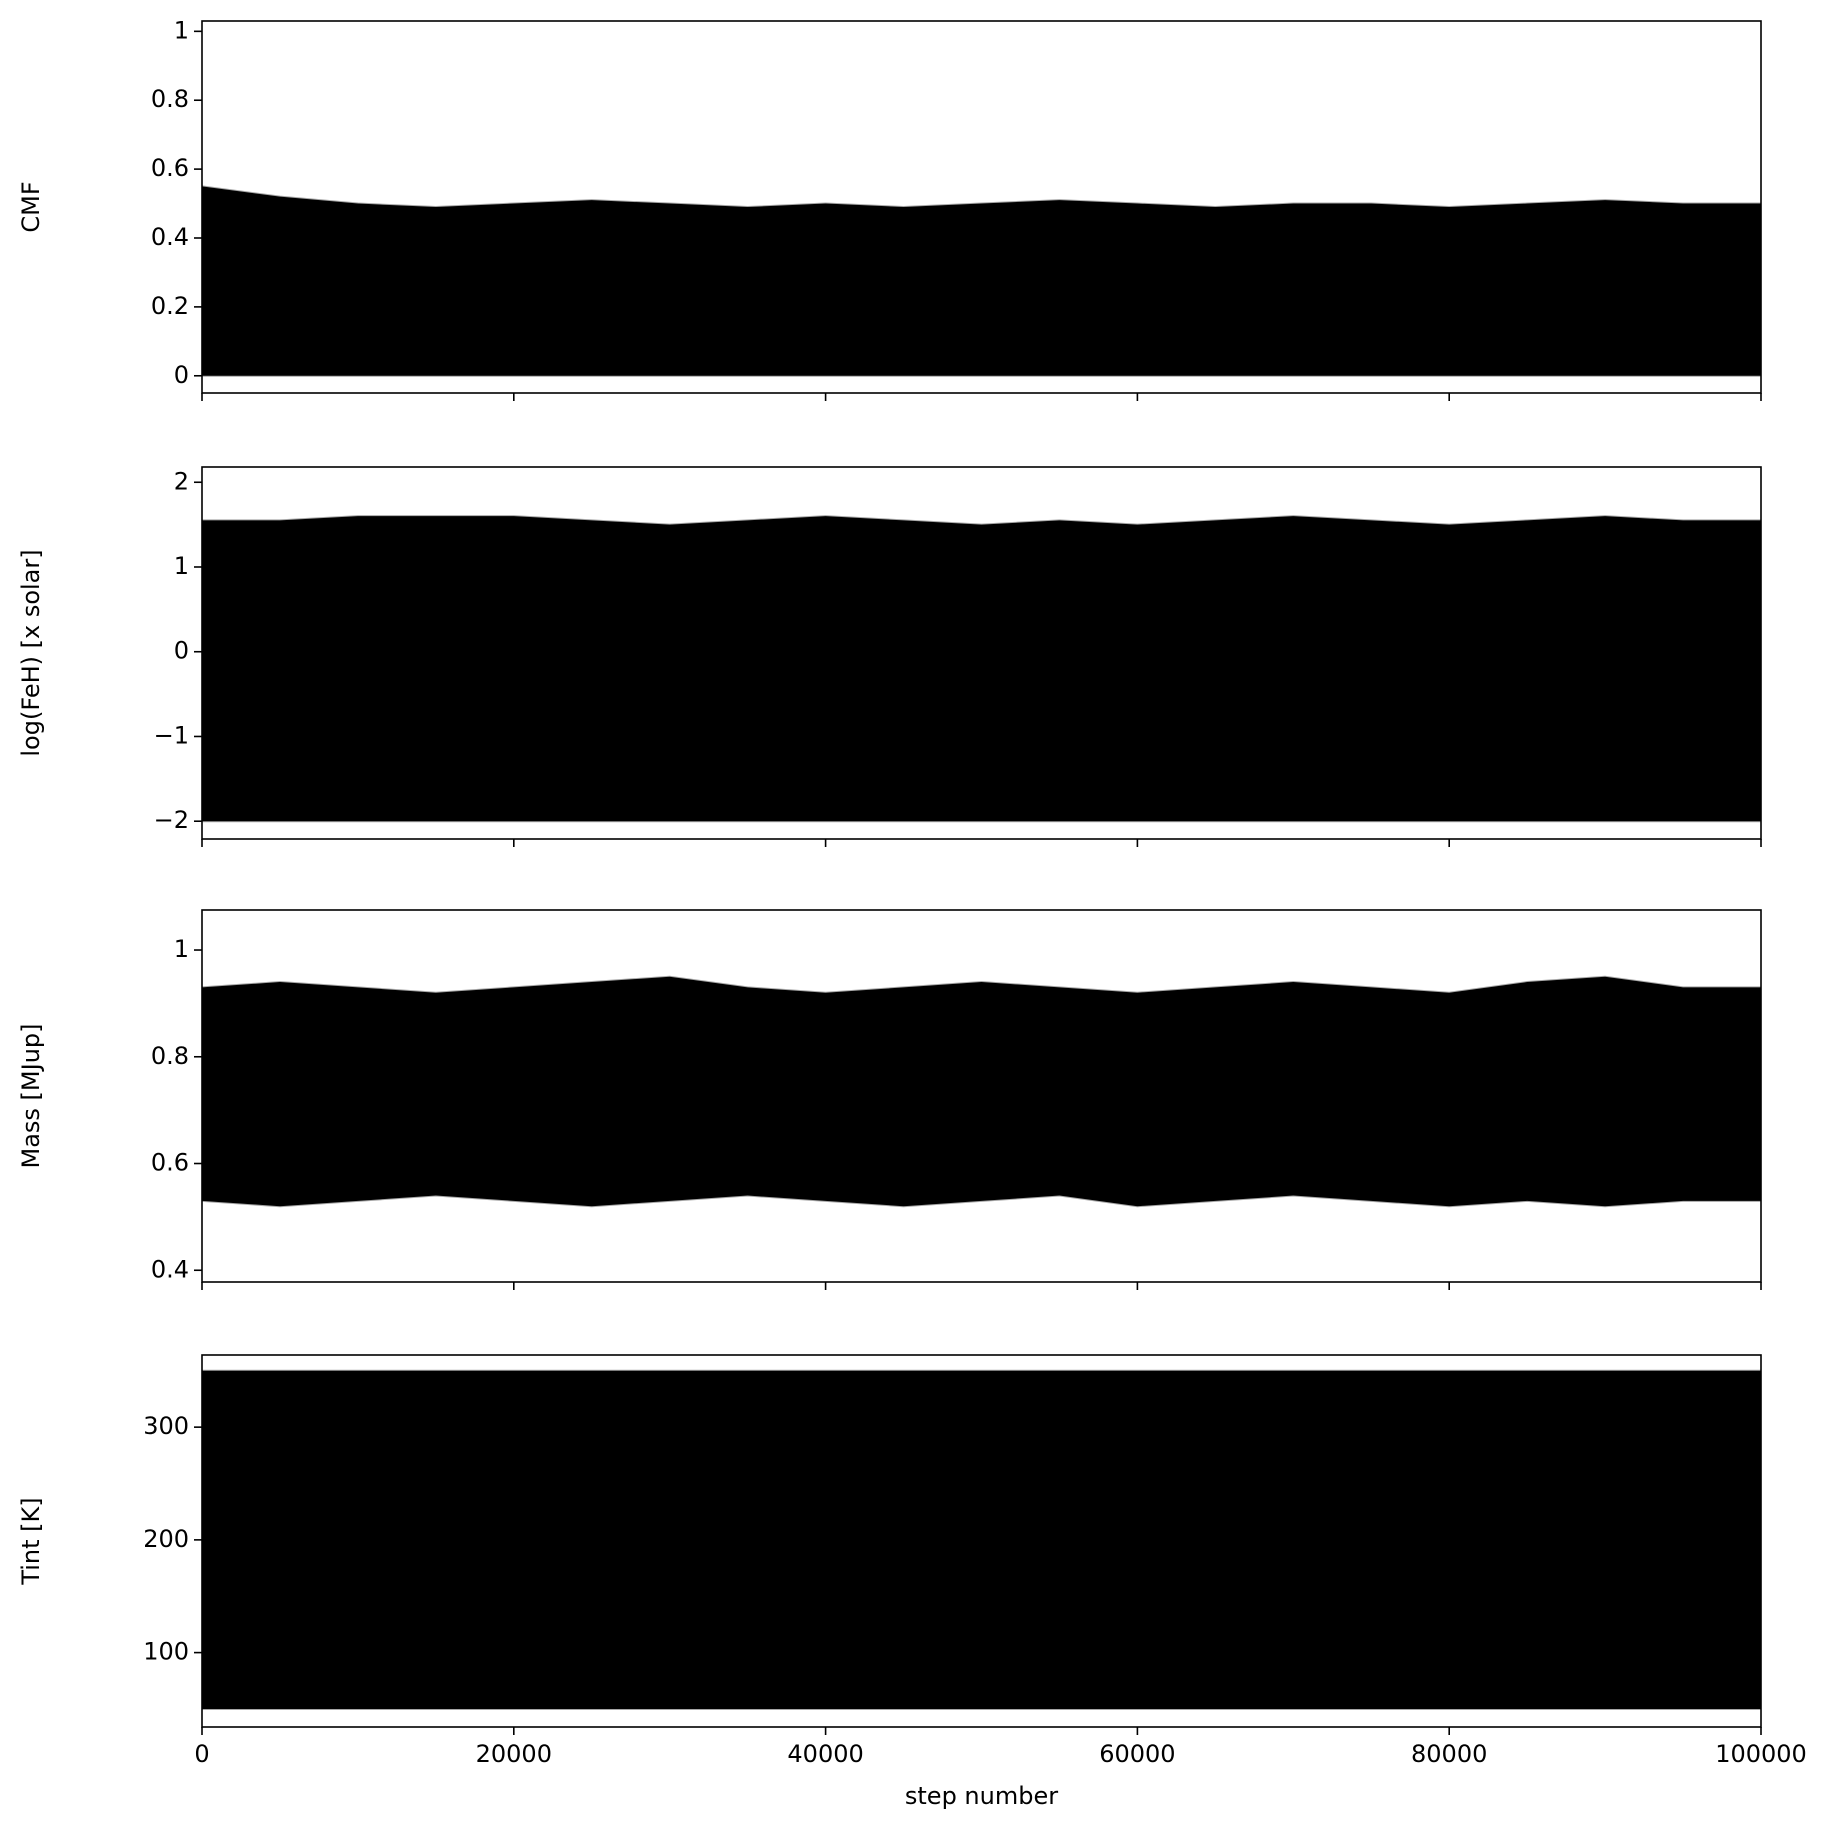 The height and width of the screenshot is (1822, 1825). What do you see at coordinates (166, 1652) in the screenshot?
I see `y-tick-label: 100` at bounding box center [166, 1652].